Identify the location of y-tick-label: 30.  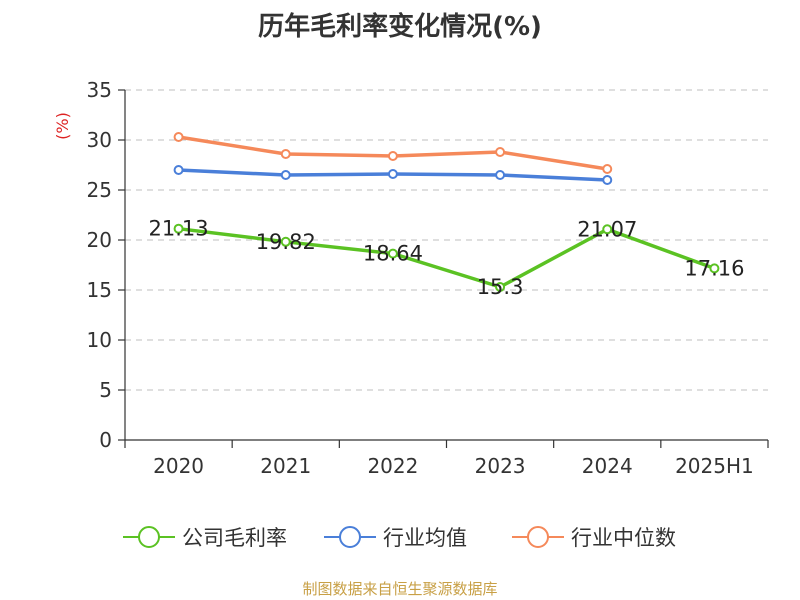
(99, 140).